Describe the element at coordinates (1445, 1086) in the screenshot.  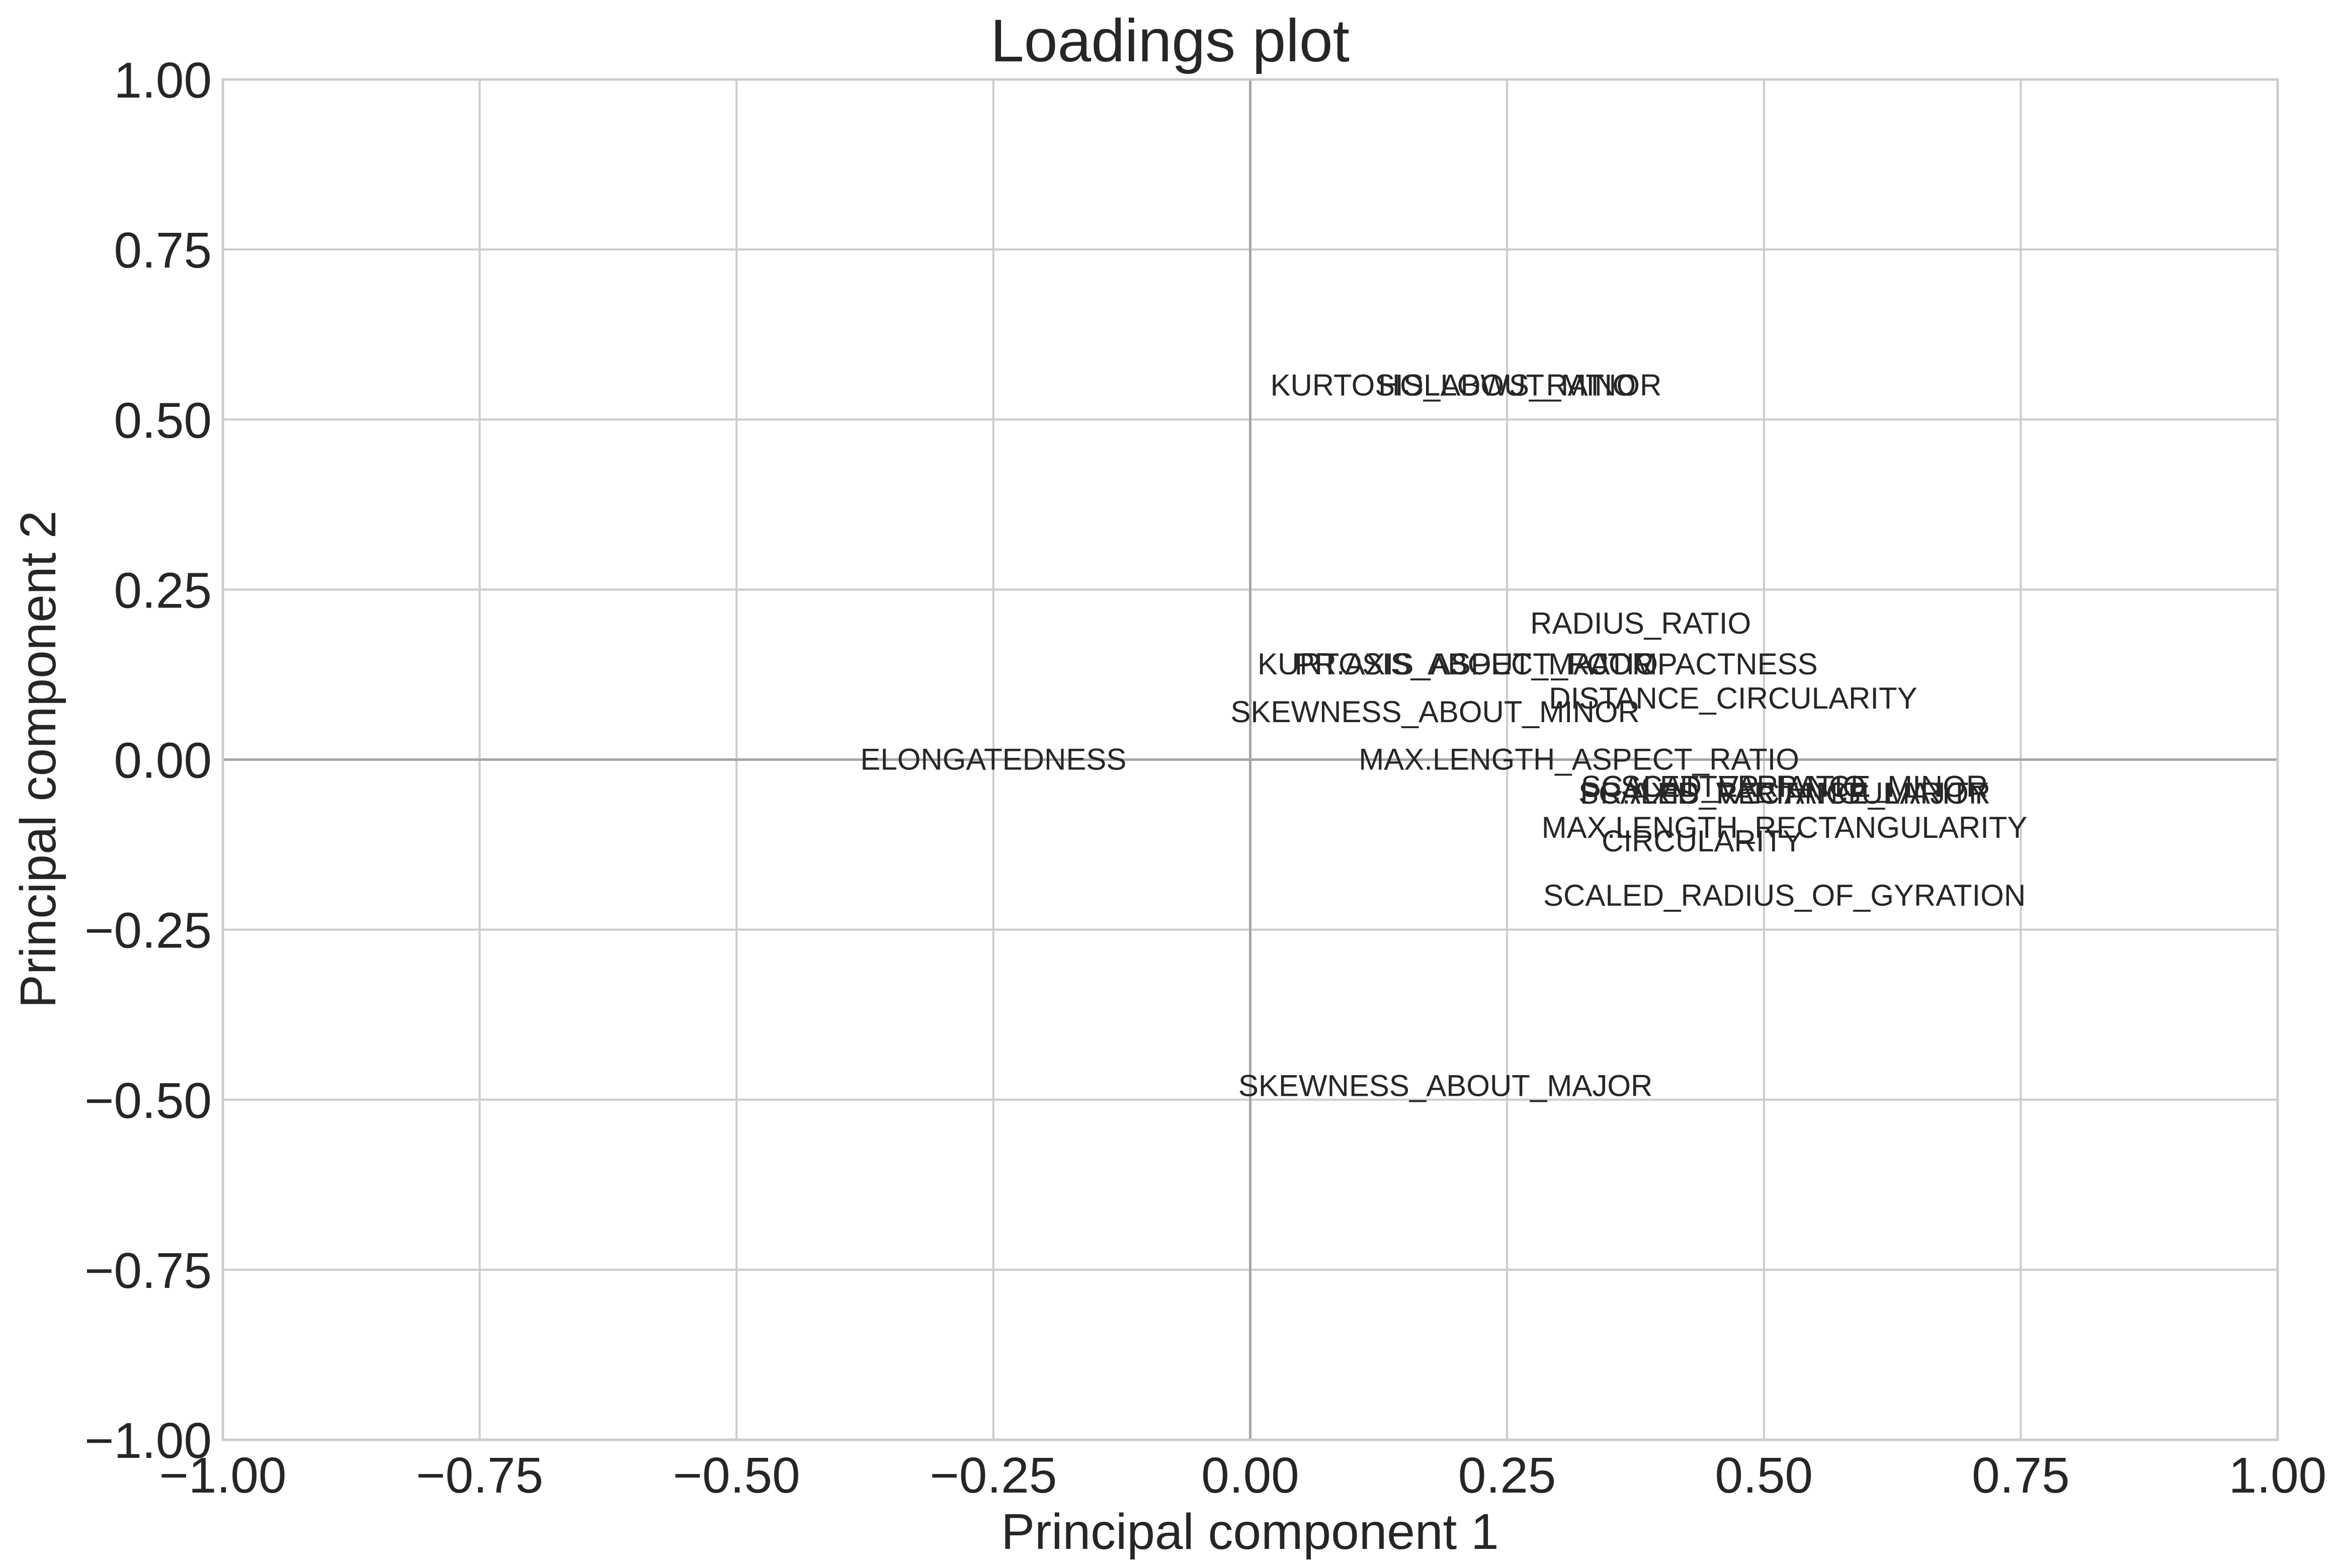
I see `loading-label: SKEWNESS_ABOUT_MAJOR` at that location.